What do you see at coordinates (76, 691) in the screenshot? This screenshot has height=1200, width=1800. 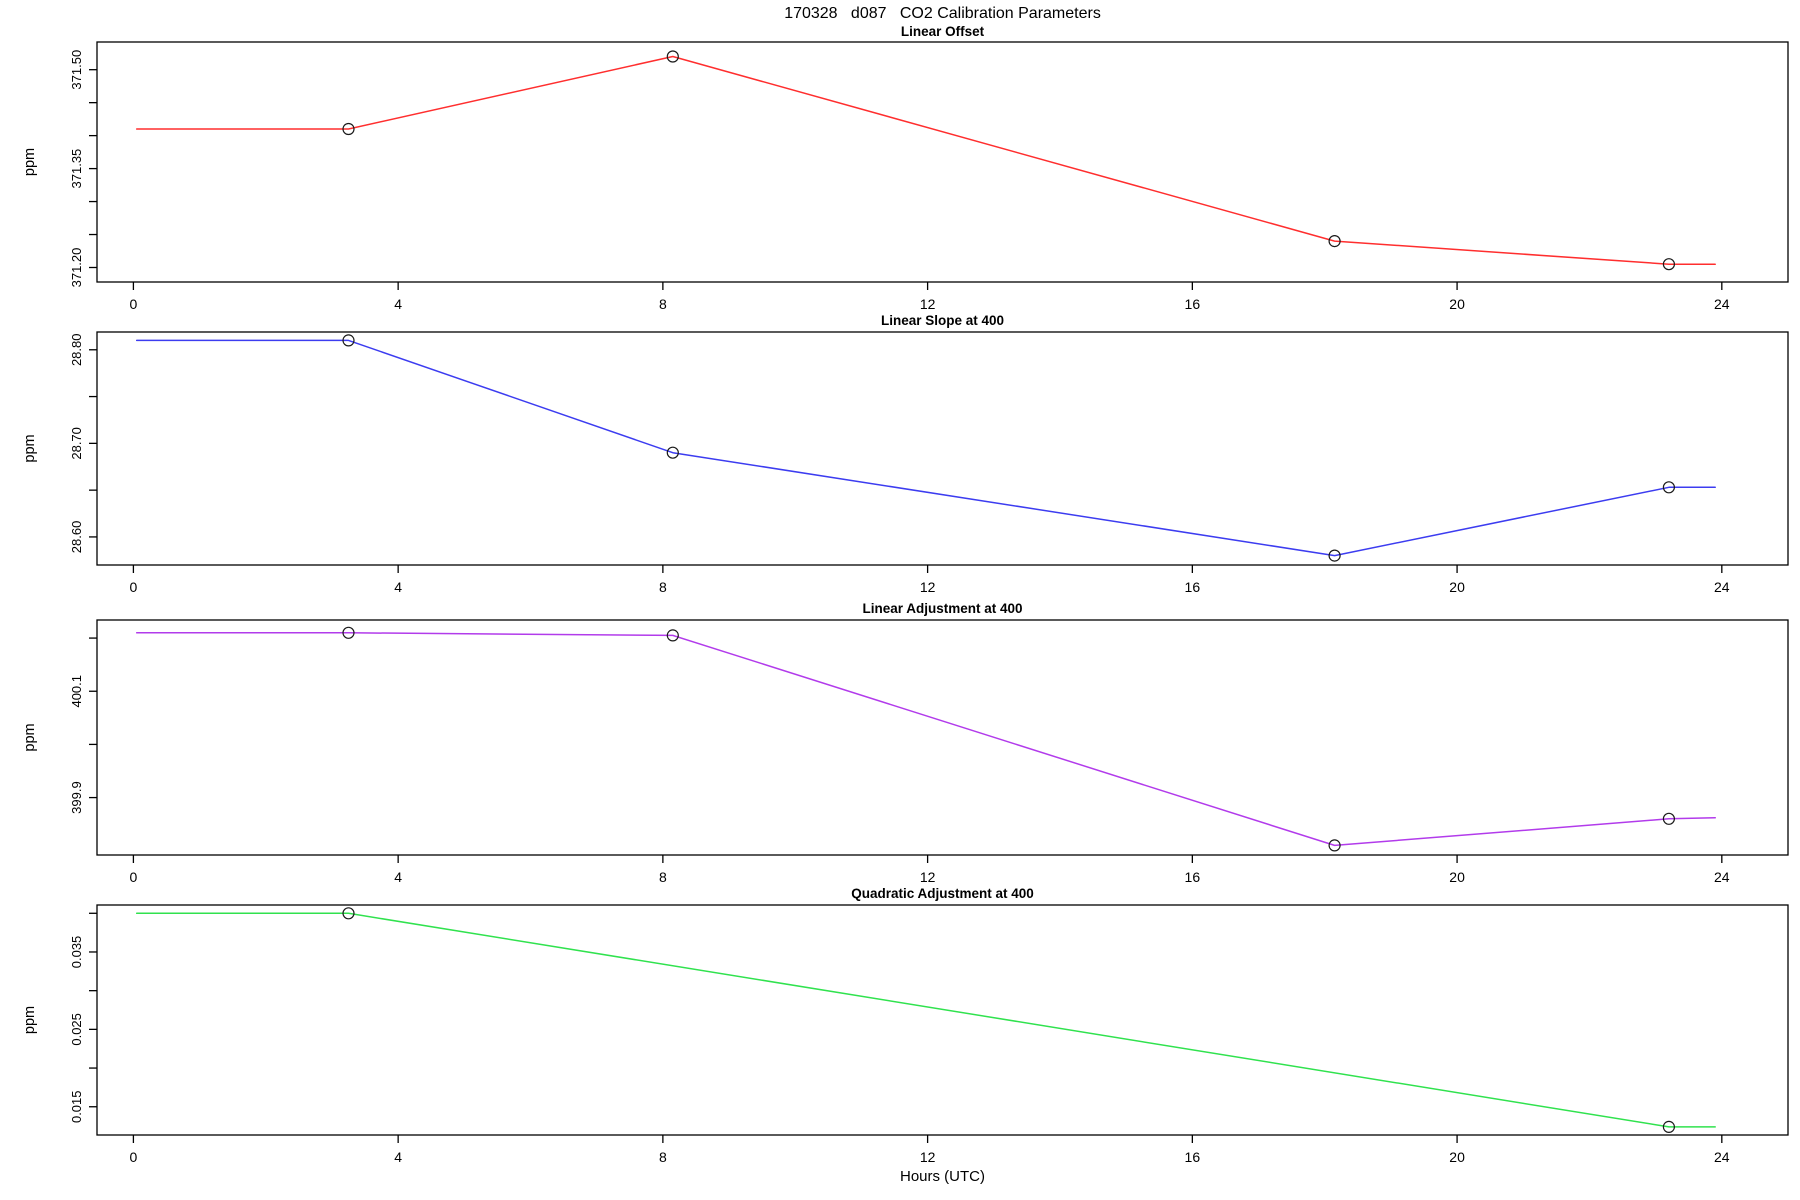 I see `y-tick-label: 400.1` at bounding box center [76, 691].